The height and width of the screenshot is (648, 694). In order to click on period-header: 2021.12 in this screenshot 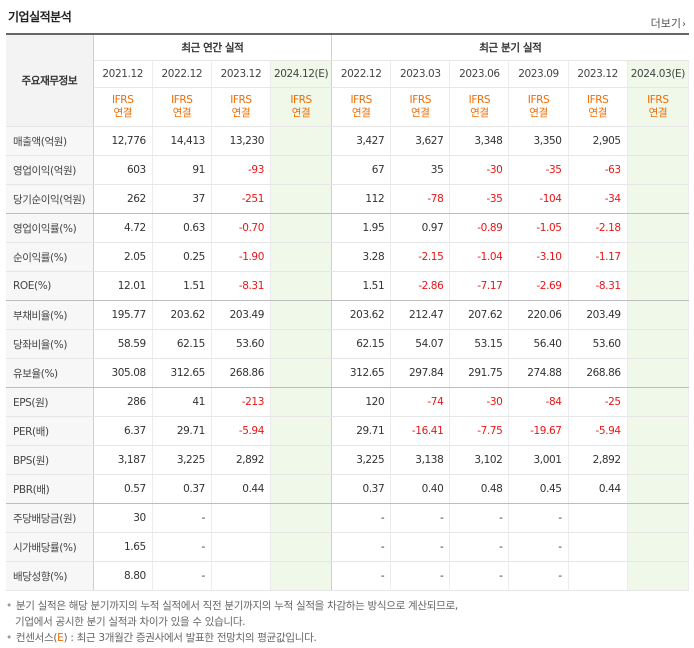, I will do `click(123, 74)`.